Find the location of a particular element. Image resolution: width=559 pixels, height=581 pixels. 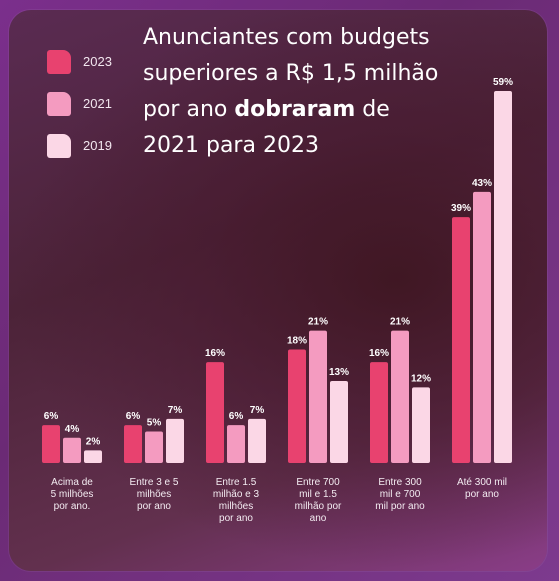

title-line-3-post: de is located at coordinates (372, 109).